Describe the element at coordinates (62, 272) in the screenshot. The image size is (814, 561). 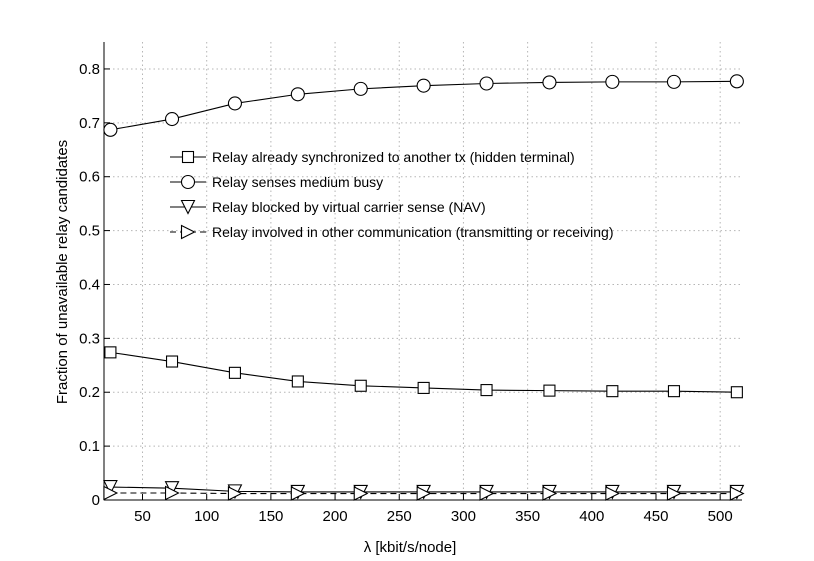
I see `y-axis-label: Fraction of unavailable relay candidates` at that location.